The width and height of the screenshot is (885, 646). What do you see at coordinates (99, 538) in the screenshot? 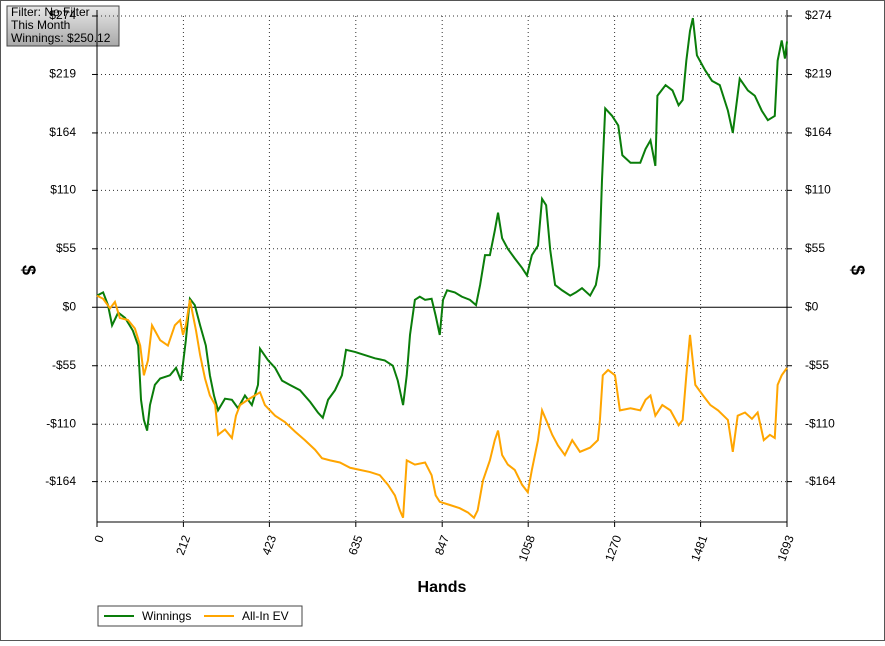
I see `x-tick-label: 0` at bounding box center [99, 538].